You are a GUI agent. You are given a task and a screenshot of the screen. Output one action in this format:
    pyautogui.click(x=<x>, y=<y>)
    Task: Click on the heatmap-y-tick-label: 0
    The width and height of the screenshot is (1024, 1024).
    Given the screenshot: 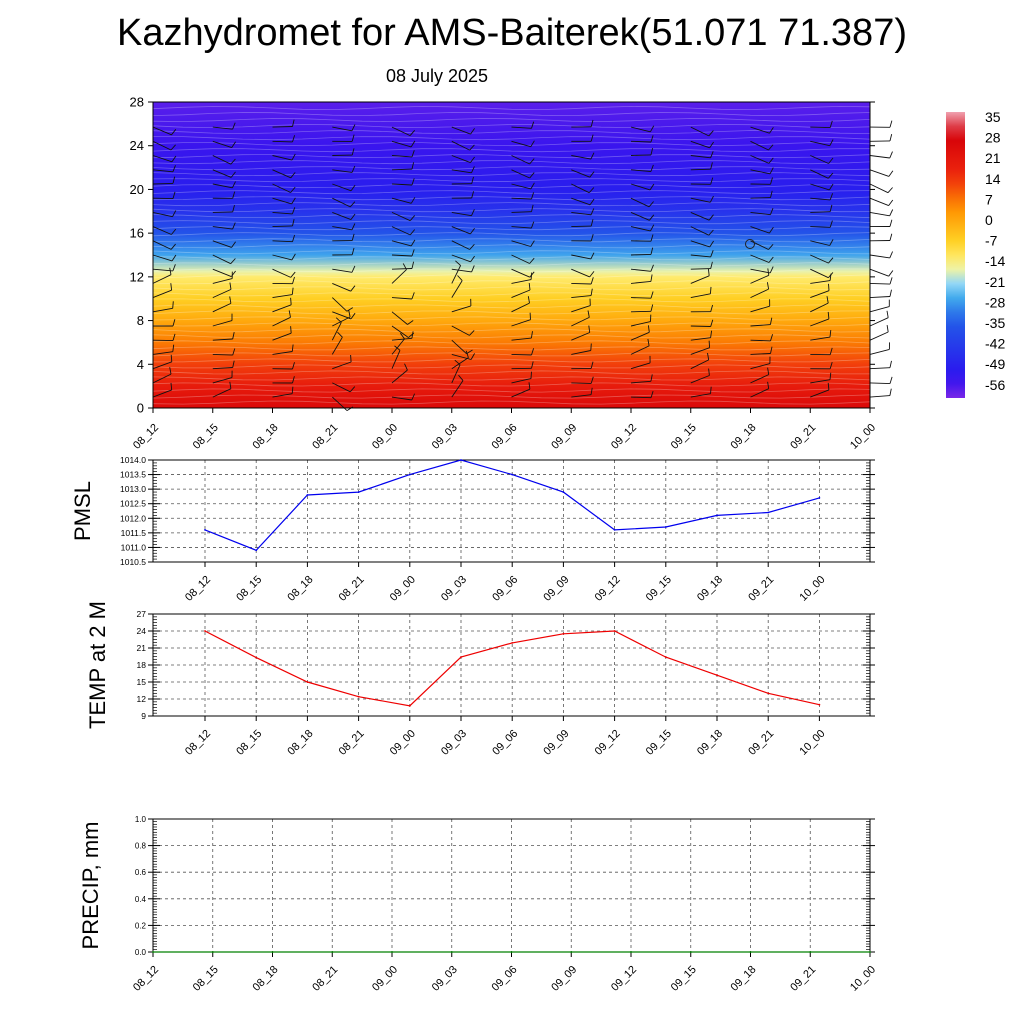 What is the action you would take?
    pyautogui.click(x=140, y=408)
    